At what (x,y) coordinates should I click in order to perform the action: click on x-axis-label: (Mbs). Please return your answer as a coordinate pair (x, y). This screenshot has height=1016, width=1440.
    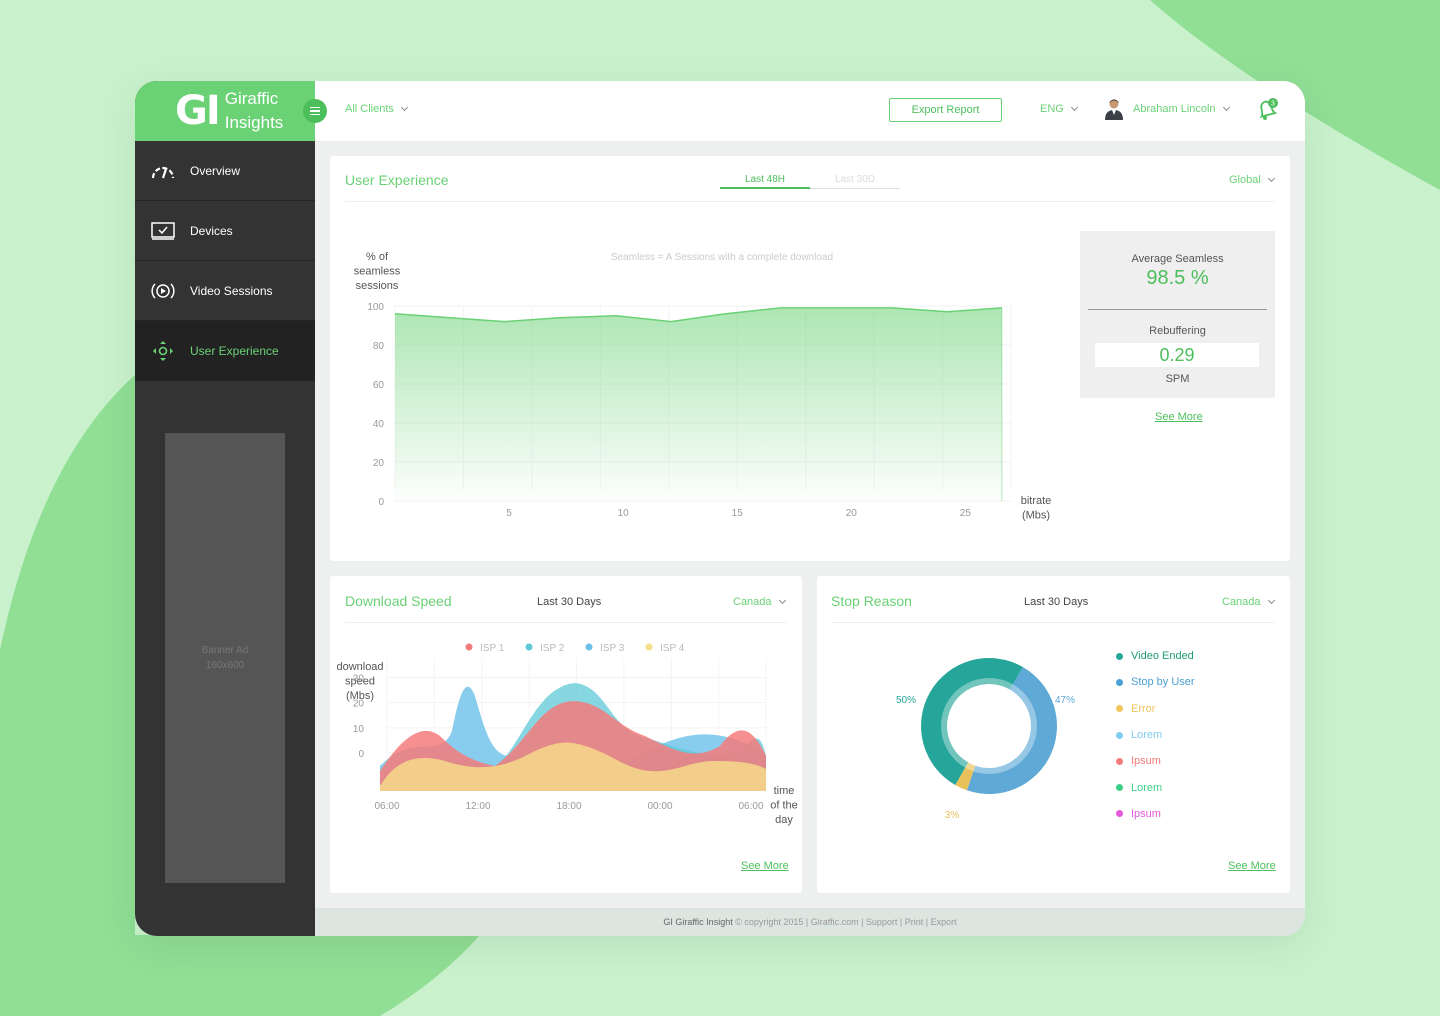
    Looking at the image, I should click on (1036, 516).